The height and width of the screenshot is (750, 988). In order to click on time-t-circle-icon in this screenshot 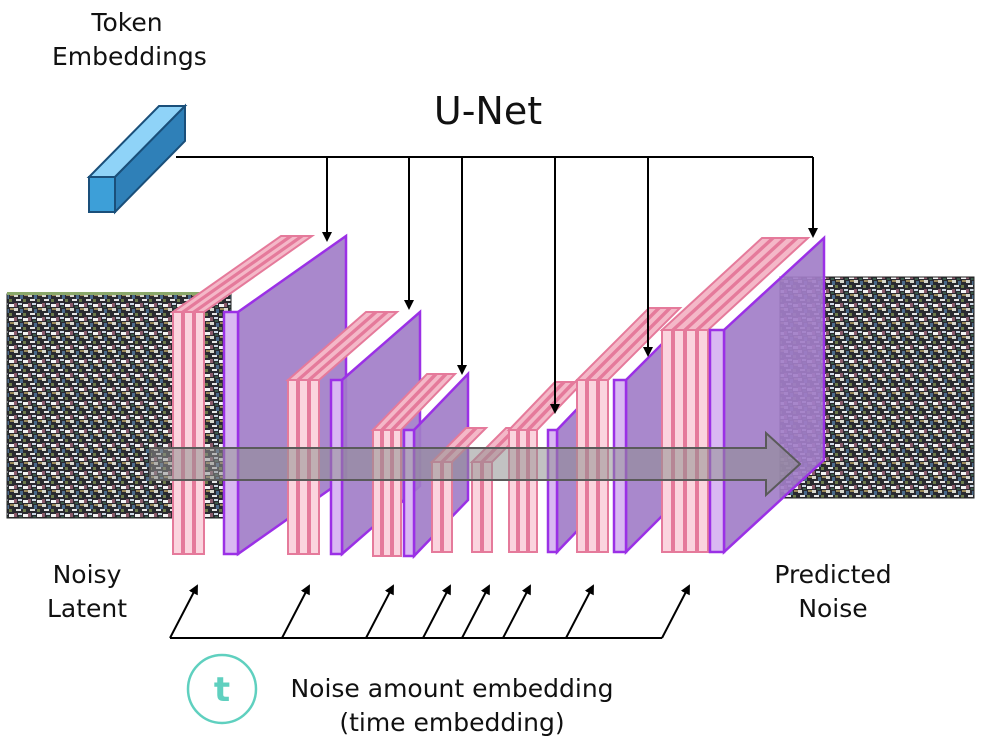, I will do `click(222, 689)`.